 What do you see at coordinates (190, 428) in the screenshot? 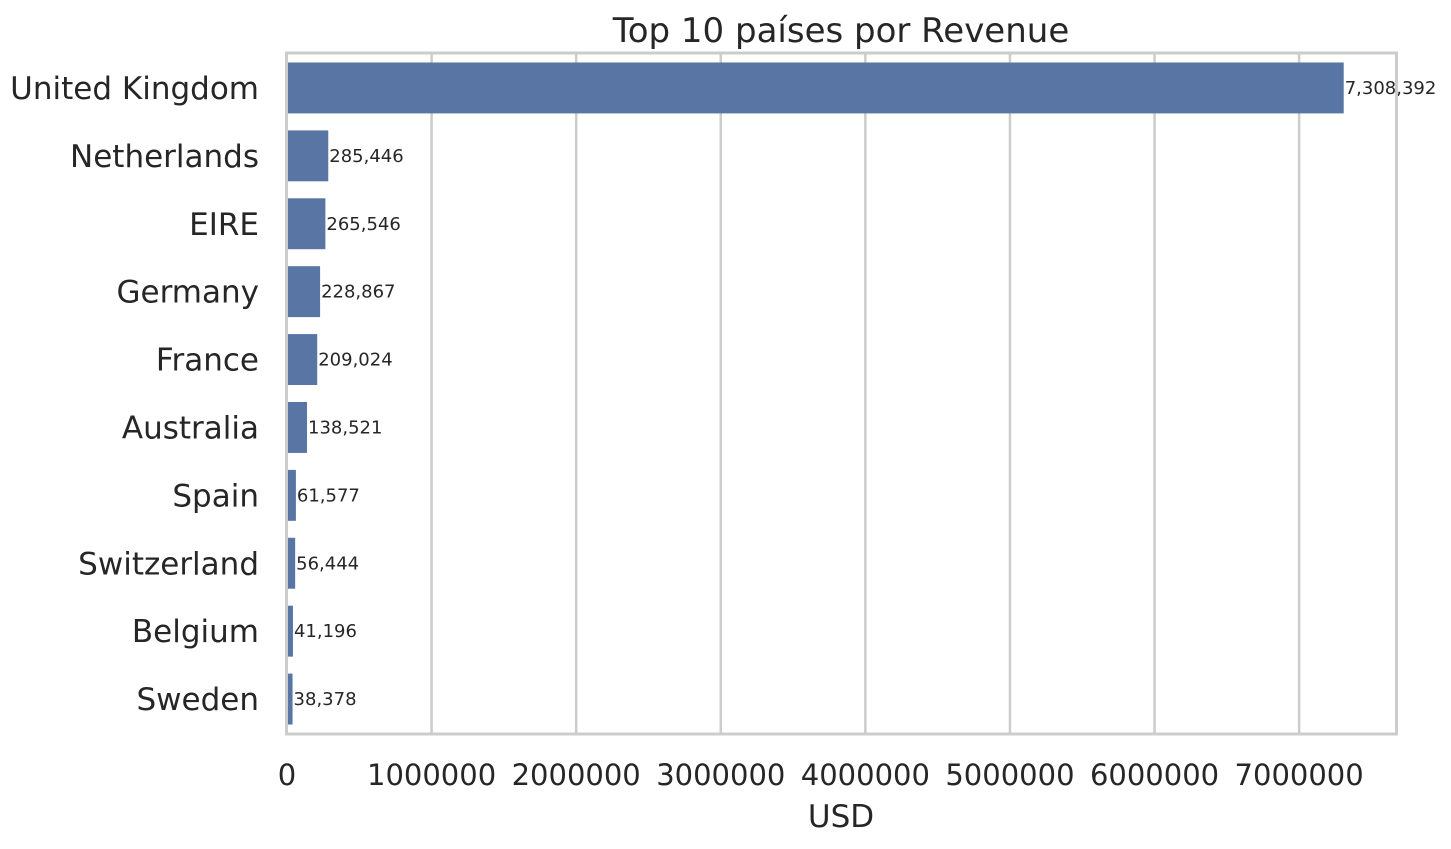
I see `category-label: Australia` at bounding box center [190, 428].